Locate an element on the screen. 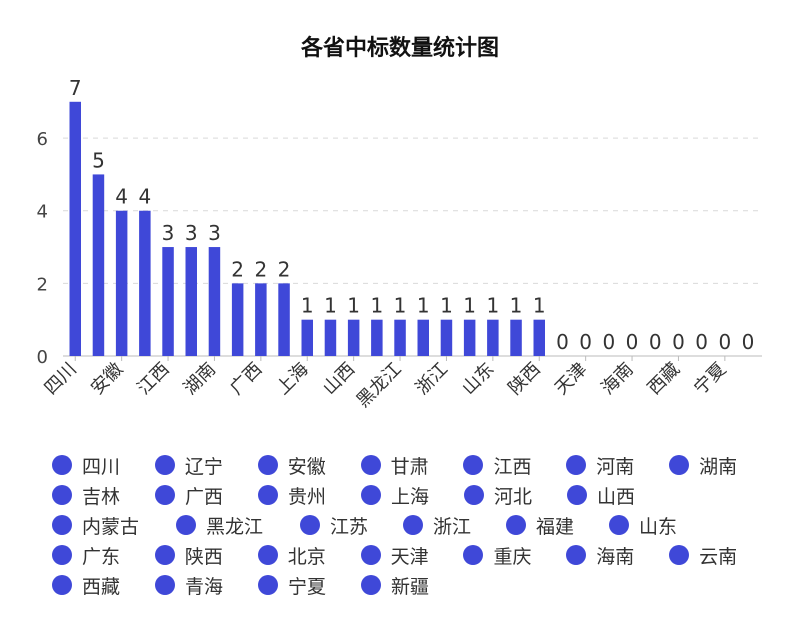  legend-item: 江苏 is located at coordinates (351, 525).